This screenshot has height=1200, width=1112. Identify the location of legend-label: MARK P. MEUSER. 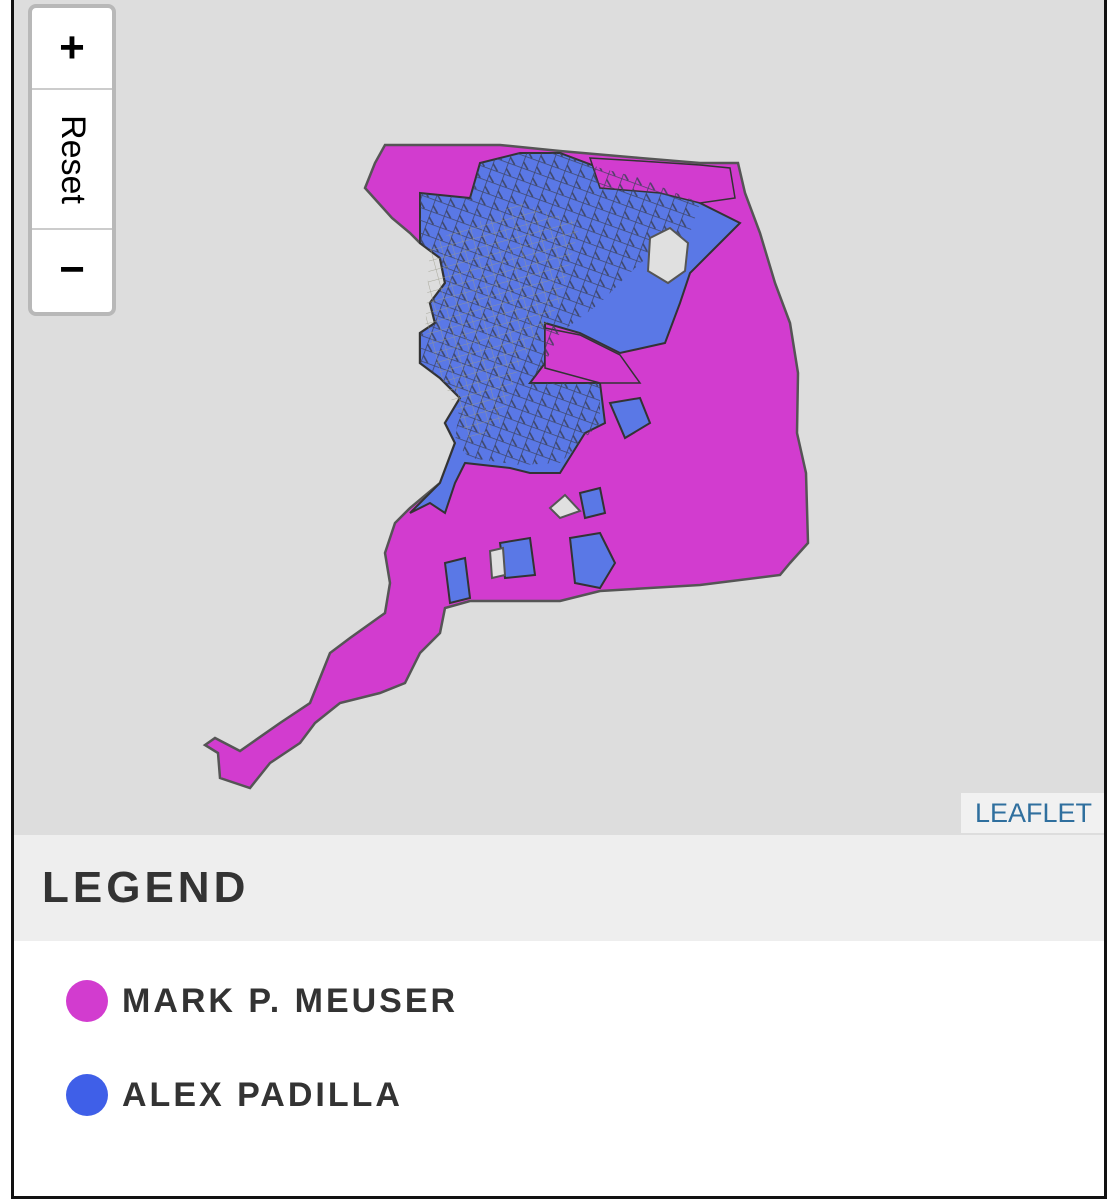
(290, 1000).